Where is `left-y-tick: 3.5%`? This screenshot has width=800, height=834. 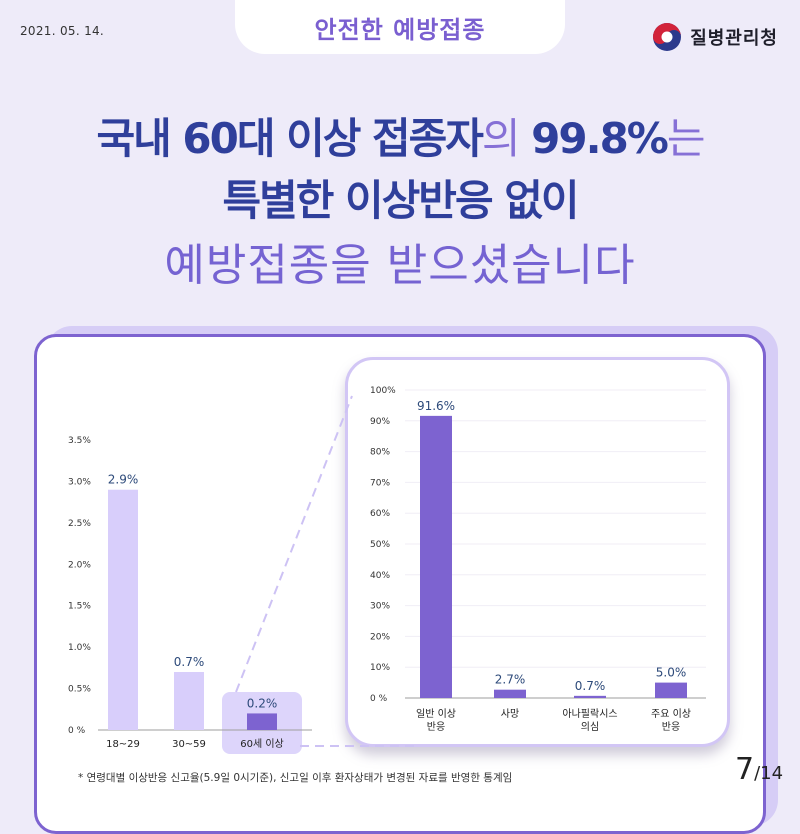 left-y-tick: 3.5% is located at coordinates (79, 441).